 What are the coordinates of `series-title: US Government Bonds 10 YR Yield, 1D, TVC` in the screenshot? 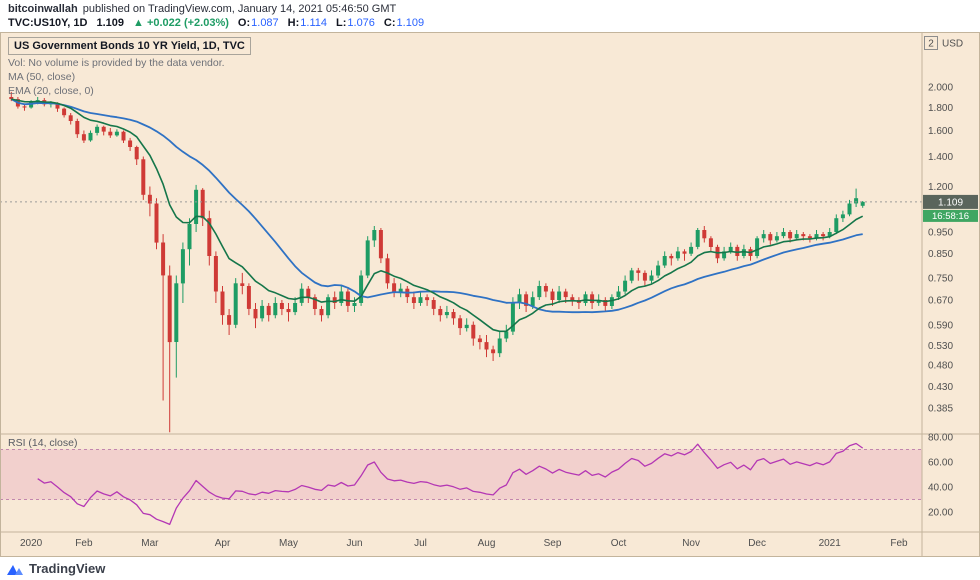 It's located at (129, 46).